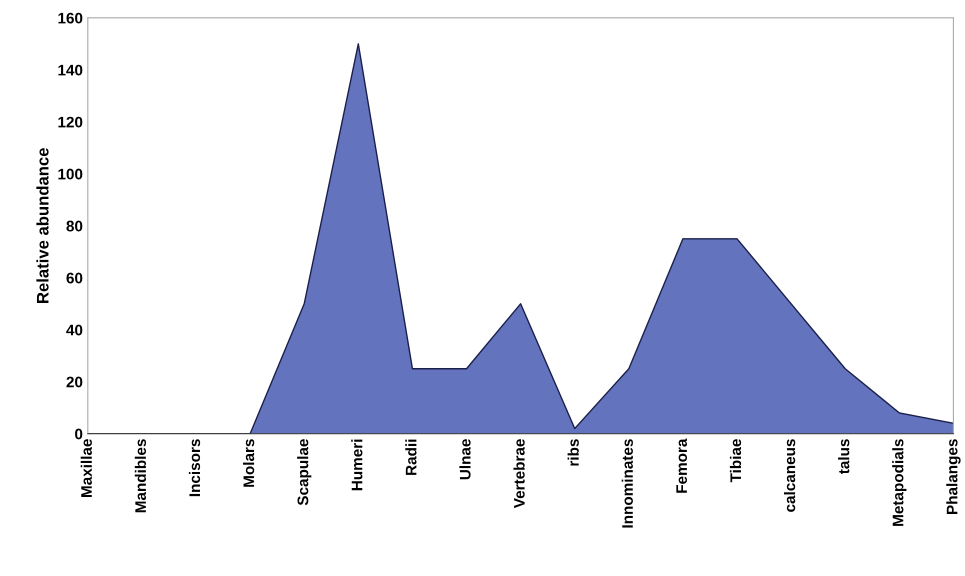 This screenshot has height=576, width=965. I want to click on y-tick-label: 80, so click(74, 226).